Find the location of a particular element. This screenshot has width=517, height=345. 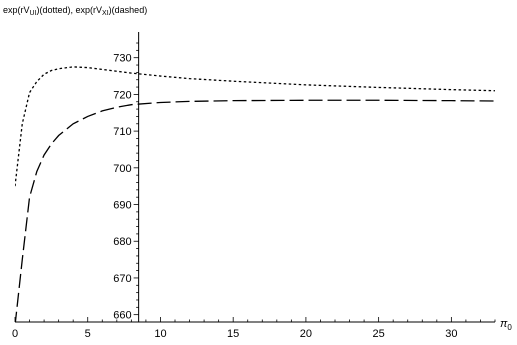

y-tick-label: 690 is located at coordinates (122, 206).